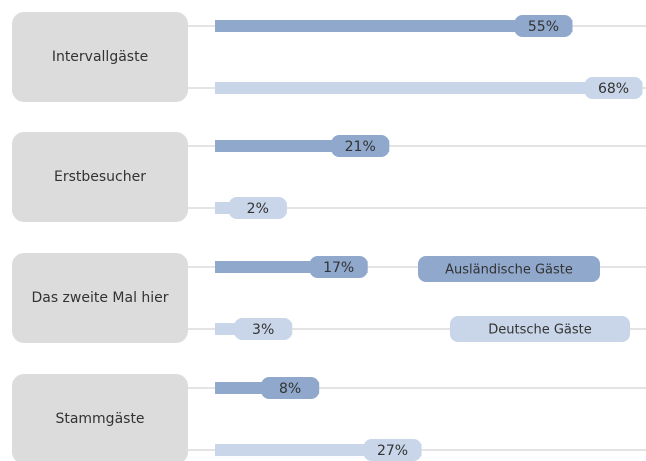 This screenshot has height=461, width=646. I want to click on bar-value-label: 27%, so click(392, 451).